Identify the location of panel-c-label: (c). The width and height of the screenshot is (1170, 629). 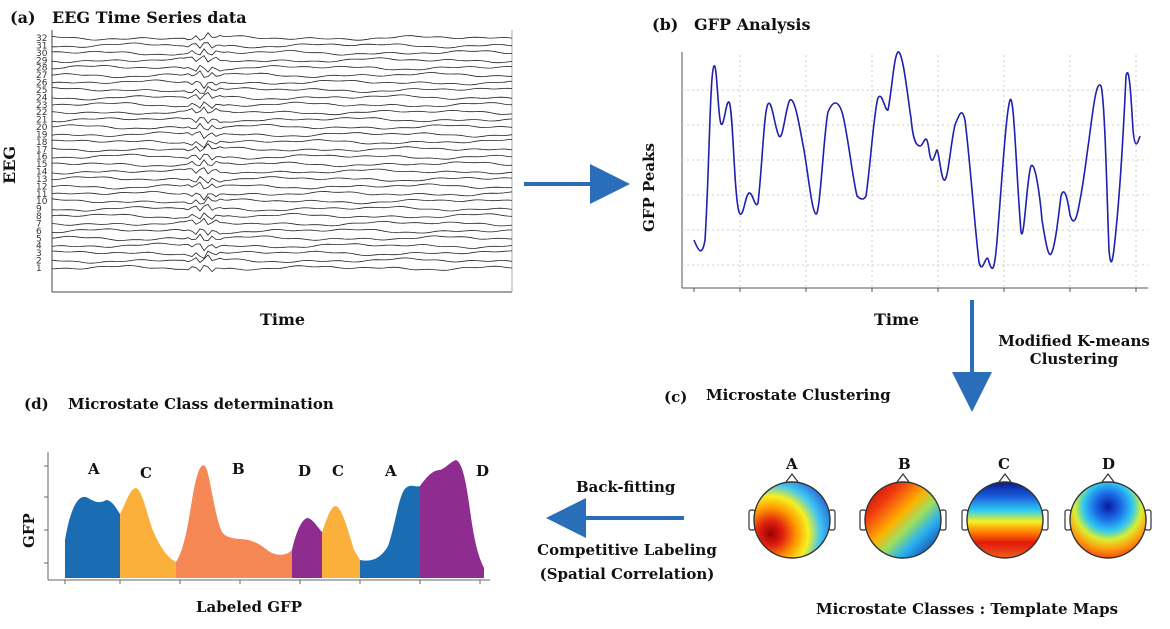
(676, 397).